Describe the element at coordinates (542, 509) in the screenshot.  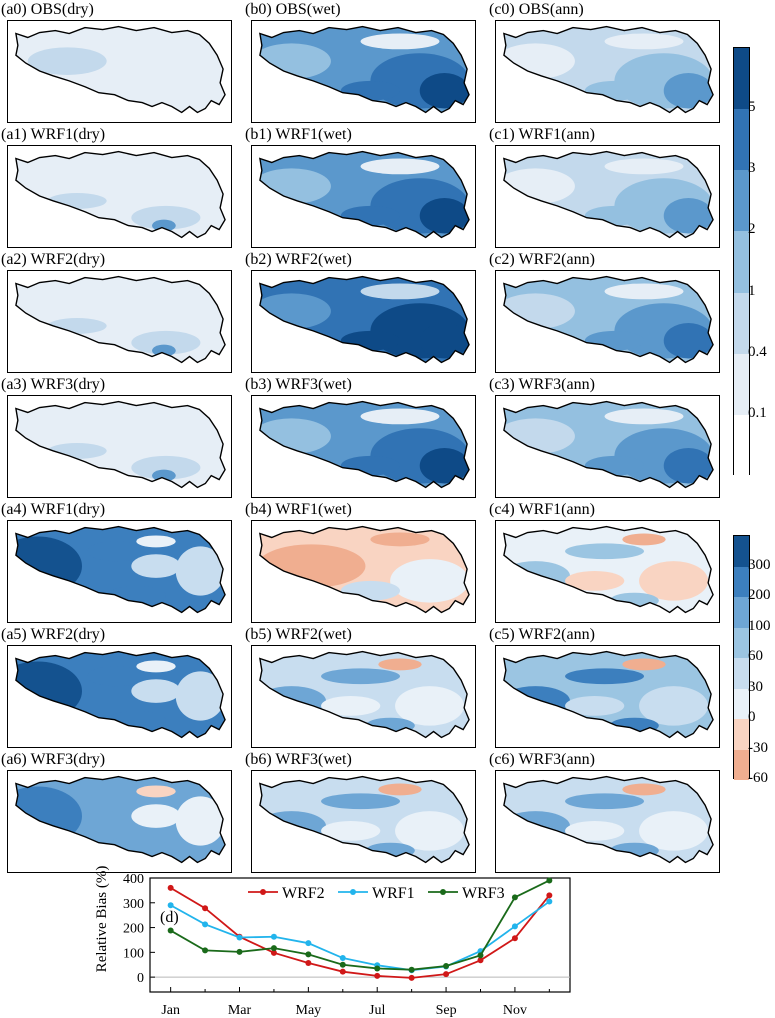
I see `map-panel-title: (c4) WRF1(ann)` at that location.